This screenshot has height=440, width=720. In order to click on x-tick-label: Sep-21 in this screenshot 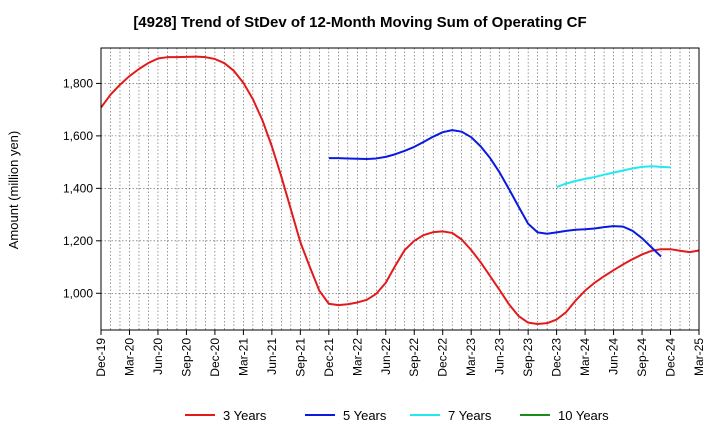, I will do `click(300, 357)`.